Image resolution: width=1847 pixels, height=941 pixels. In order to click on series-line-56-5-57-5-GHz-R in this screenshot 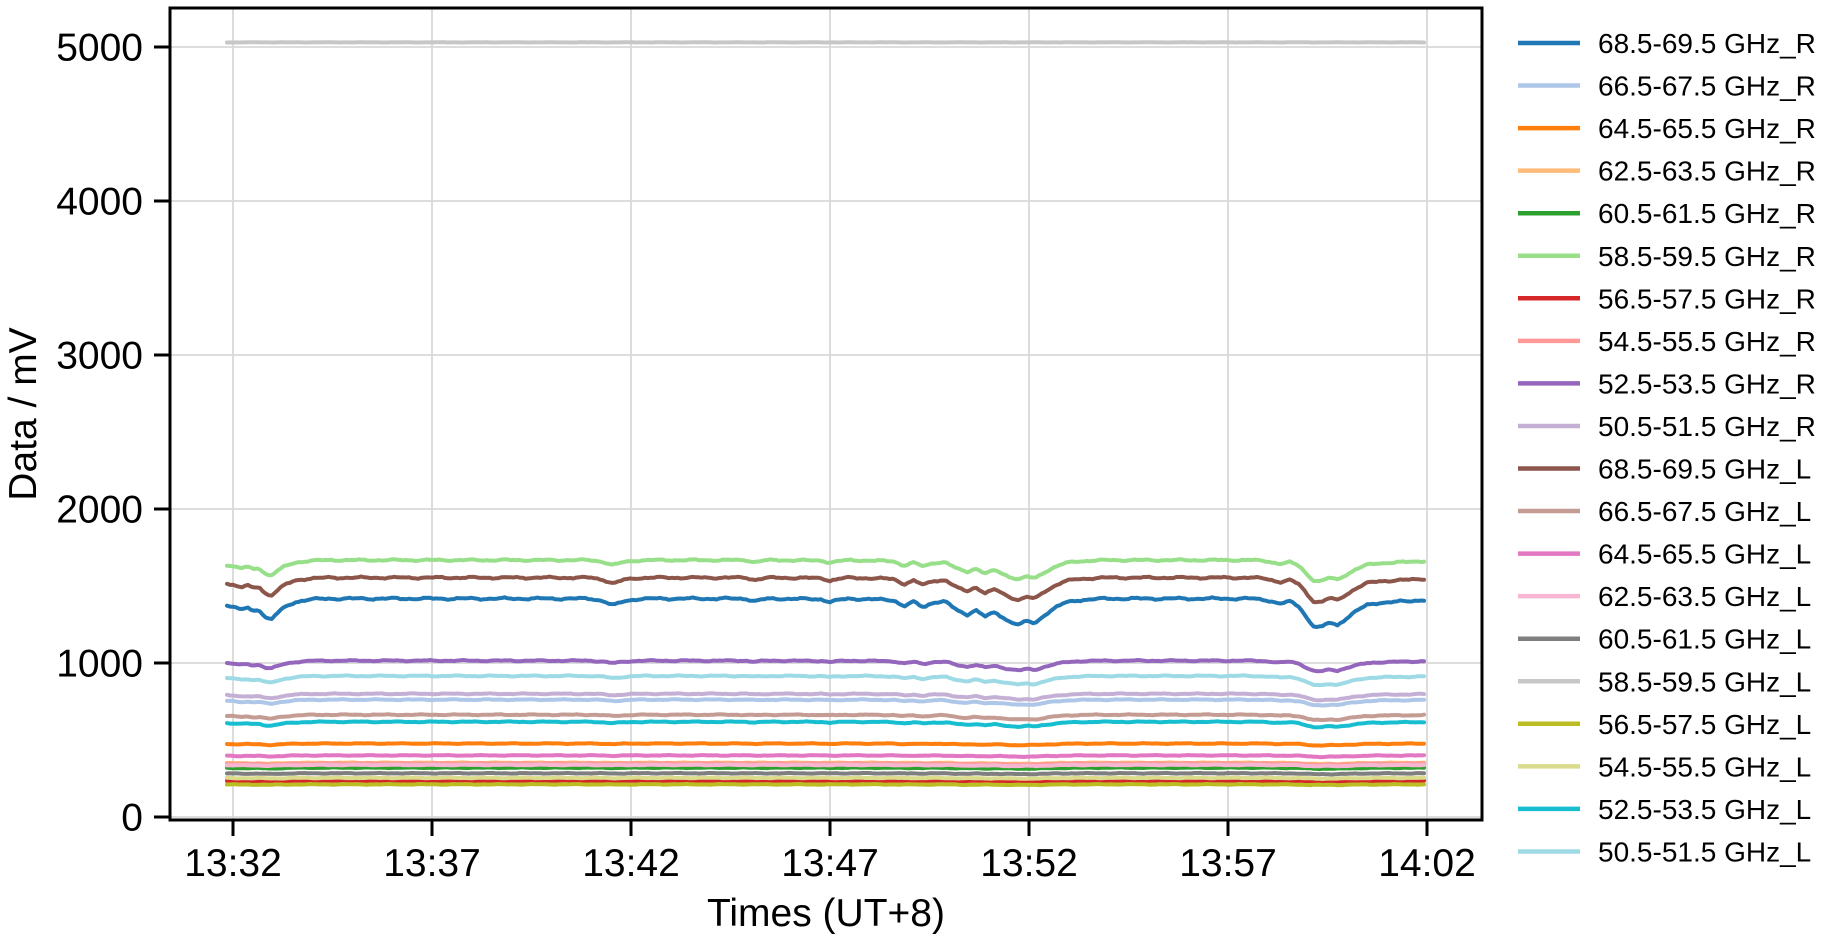, I will do `click(825, 781)`.